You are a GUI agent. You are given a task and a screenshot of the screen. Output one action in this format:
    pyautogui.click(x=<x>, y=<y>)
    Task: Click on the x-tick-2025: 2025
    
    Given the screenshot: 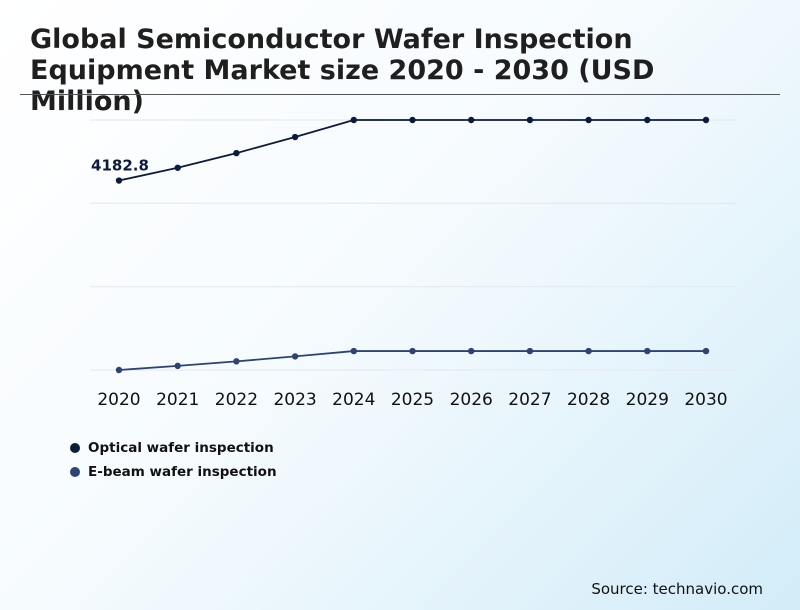 What is the action you would take?
    pyautogui.click(x=412, y=400)
    